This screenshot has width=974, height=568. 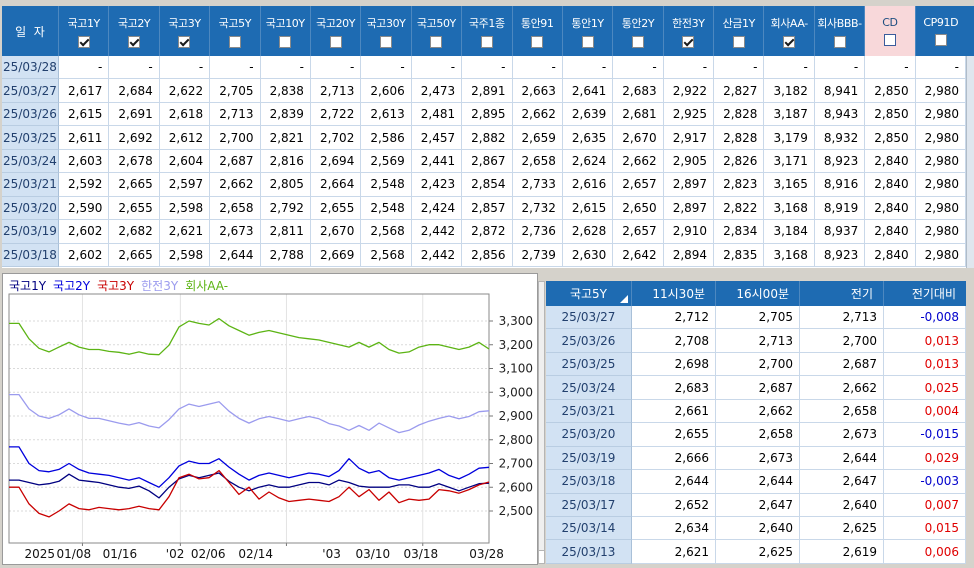 I want to click on svg-text: 02/06, so click(x=208, y=554).